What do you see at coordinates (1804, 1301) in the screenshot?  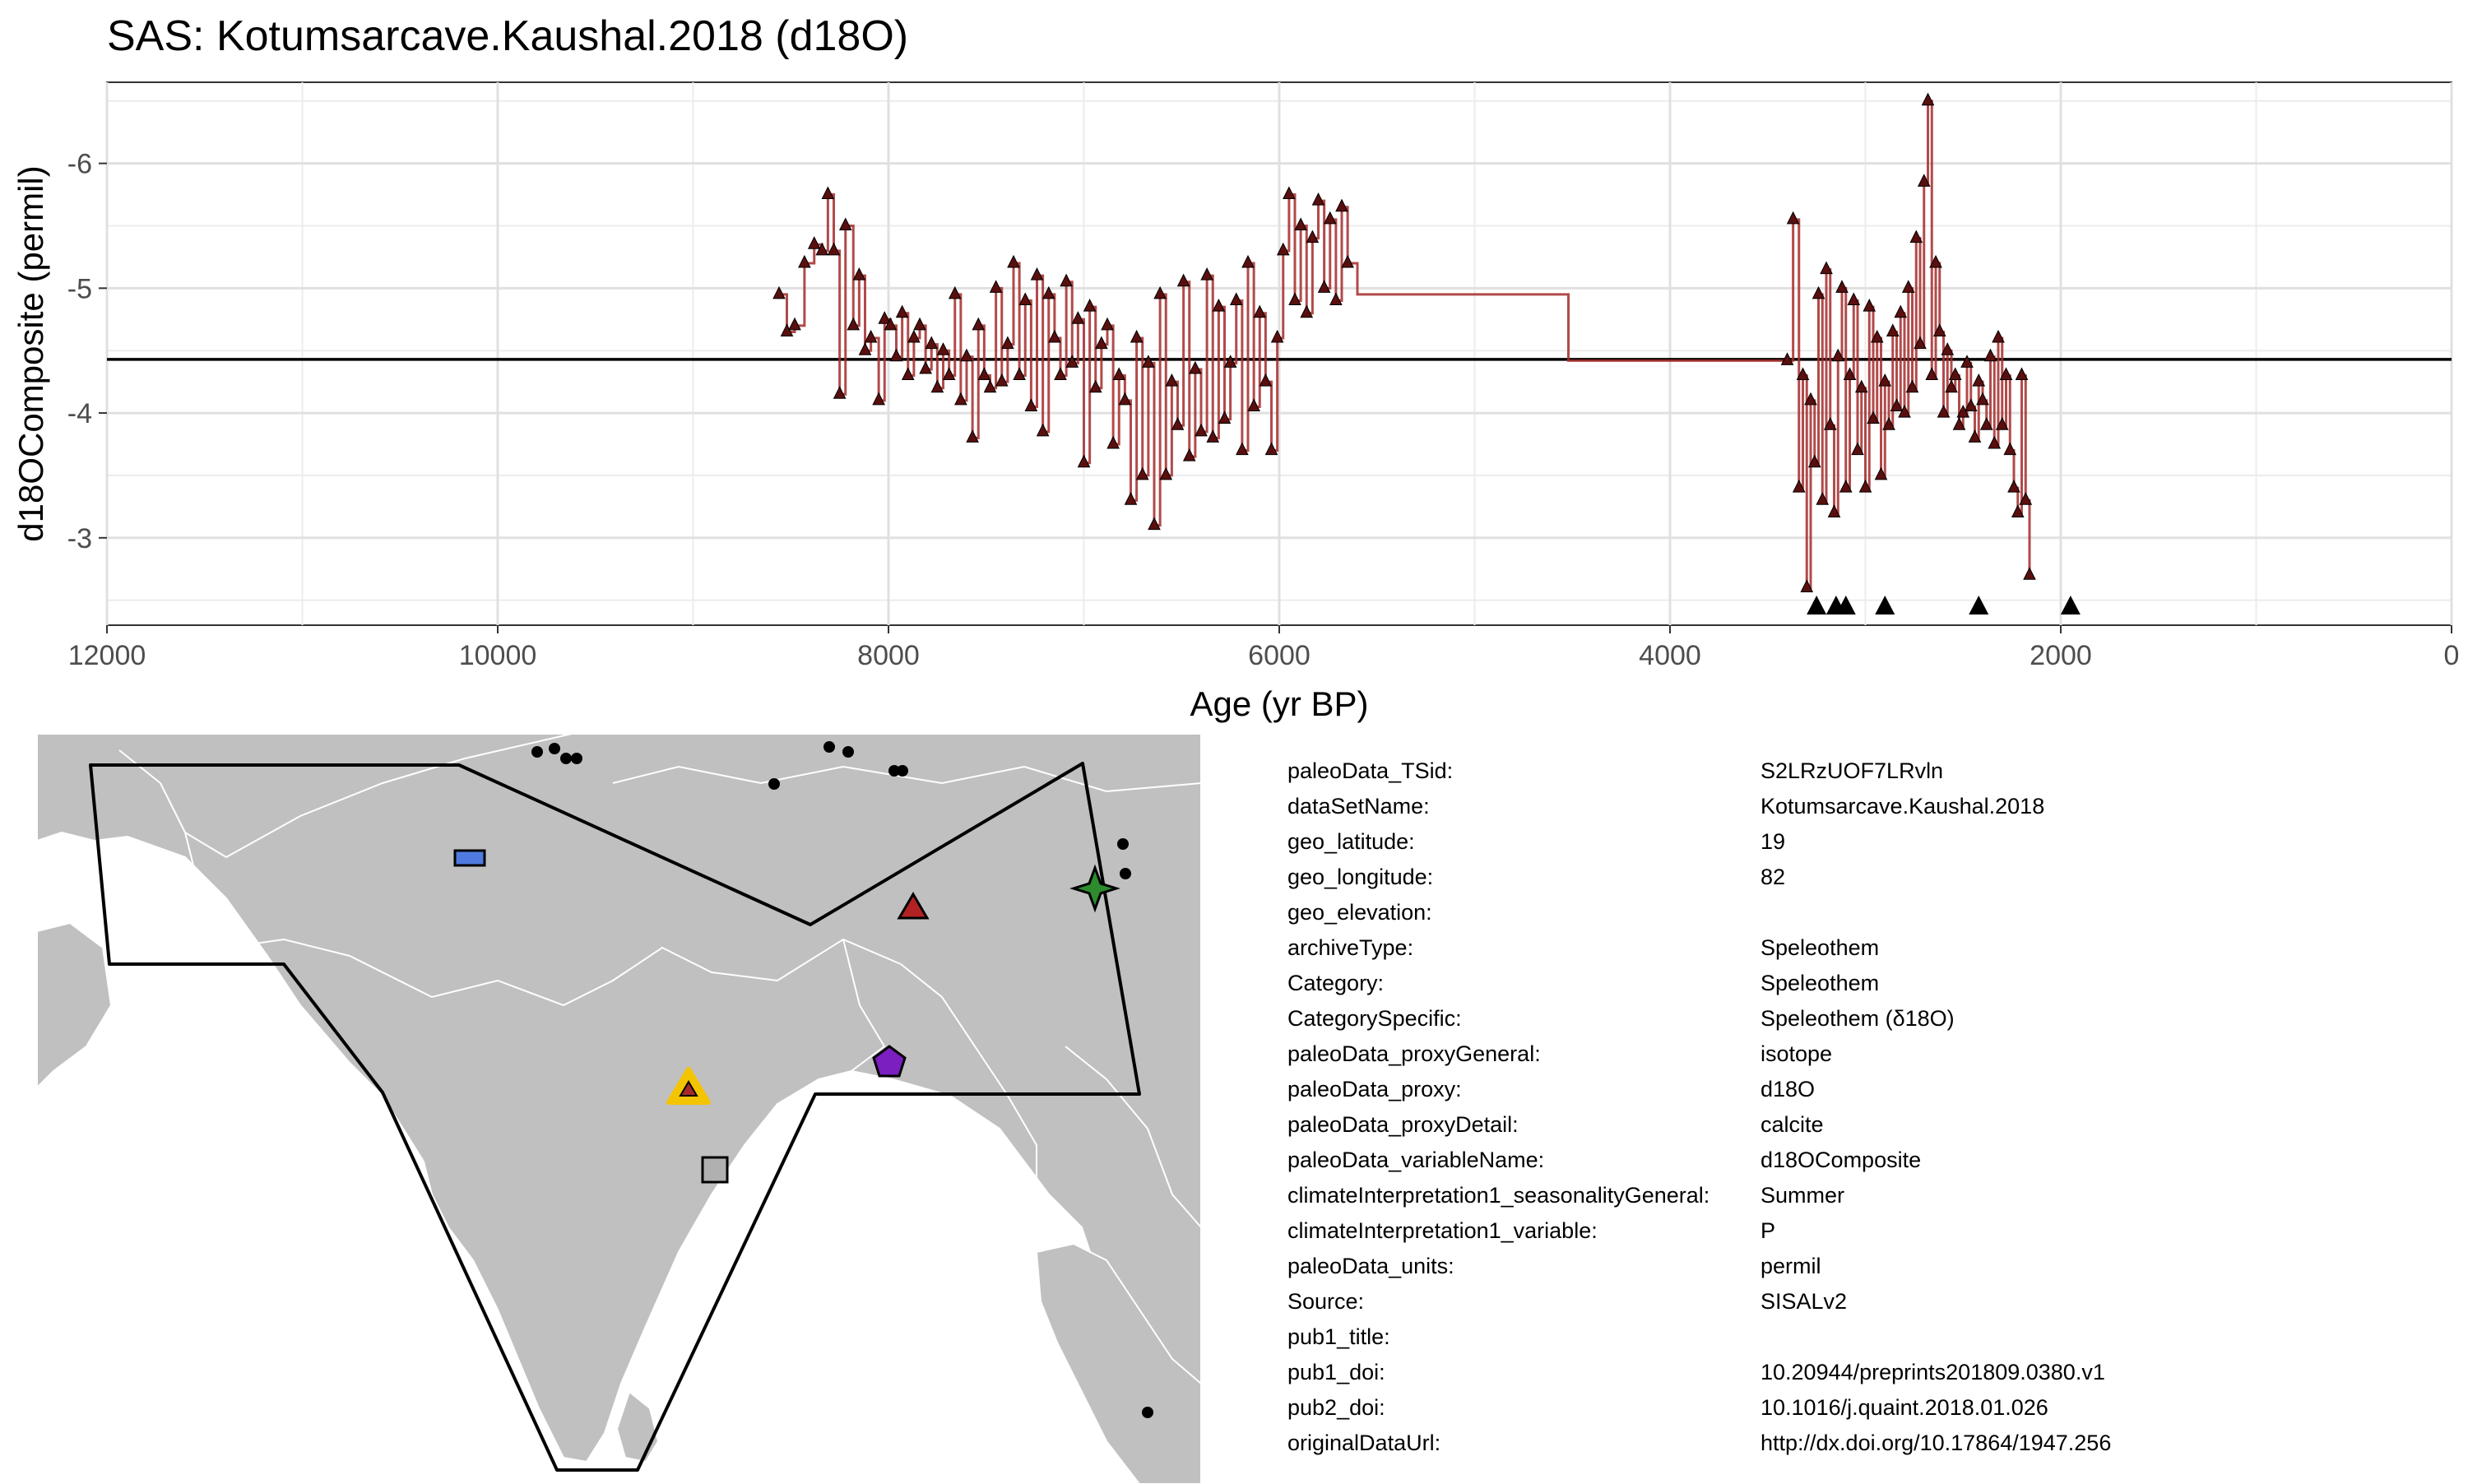 I see `metadata-value: SISALv2` at bounding box center [1804, 1301].